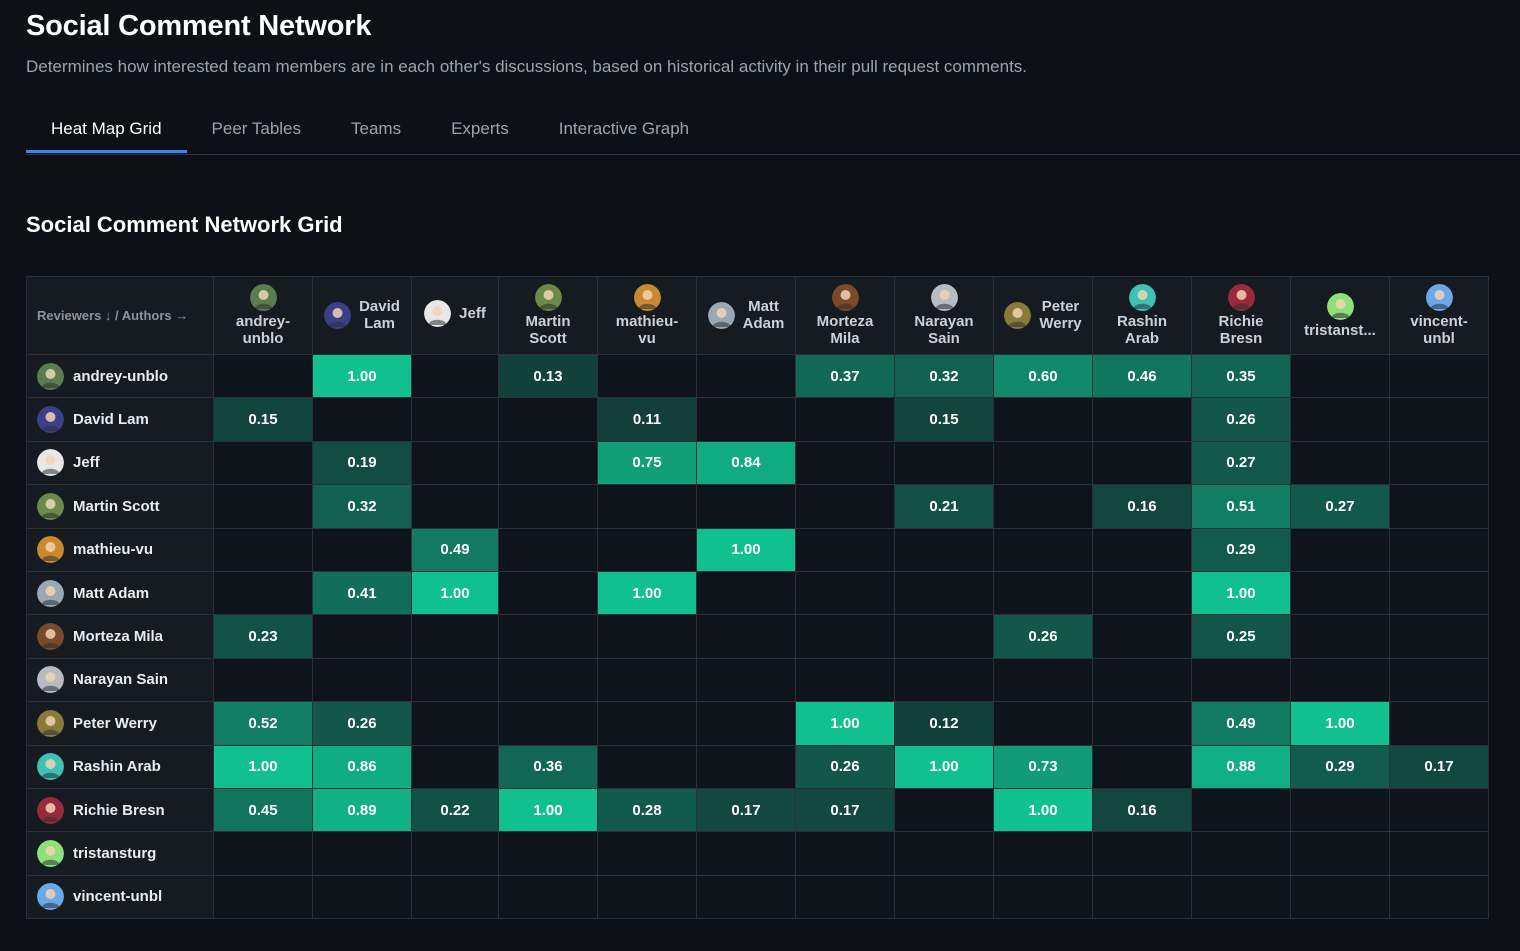  Describe the element at coordinates (120, 419) in the screenshot. I see `row-header: David Lam` at that location.